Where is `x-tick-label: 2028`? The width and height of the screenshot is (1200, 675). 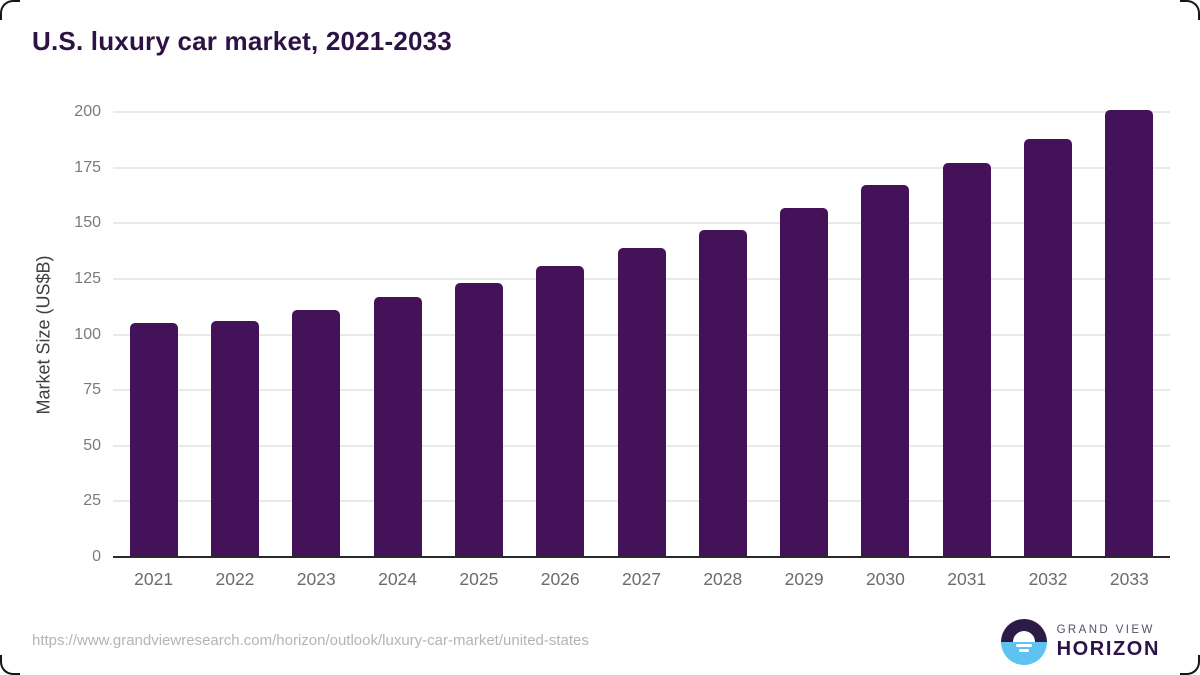
x-tick-label: 2028 is located at coordinates (723, 579).